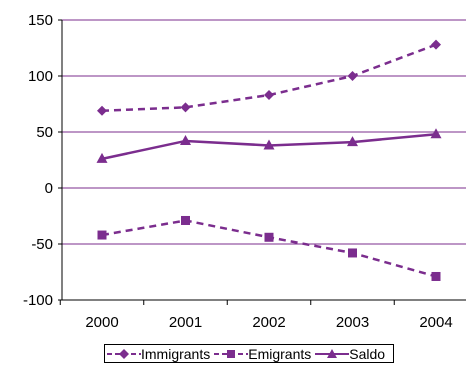  What do you see at coordinates (42, 244) in the screenshot?
I see `y-tick-label: -50` at bounding box center [42, 244].